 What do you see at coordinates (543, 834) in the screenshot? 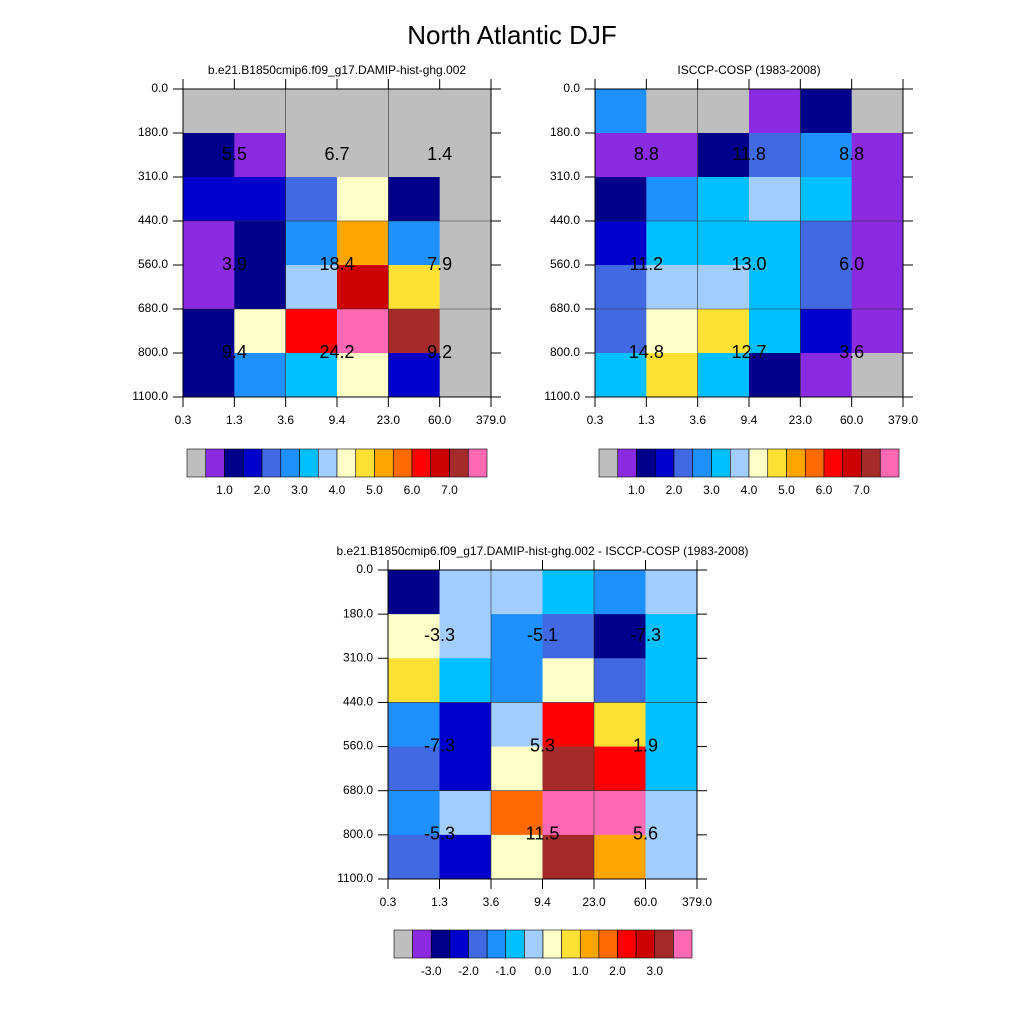
I see `block-label: 11.5` at bounding box center [543, 834].